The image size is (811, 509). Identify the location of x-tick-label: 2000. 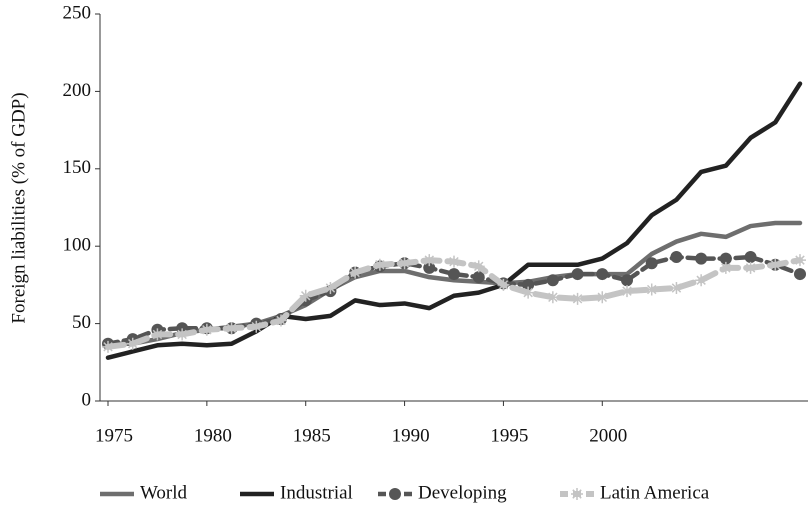
(608, 435).